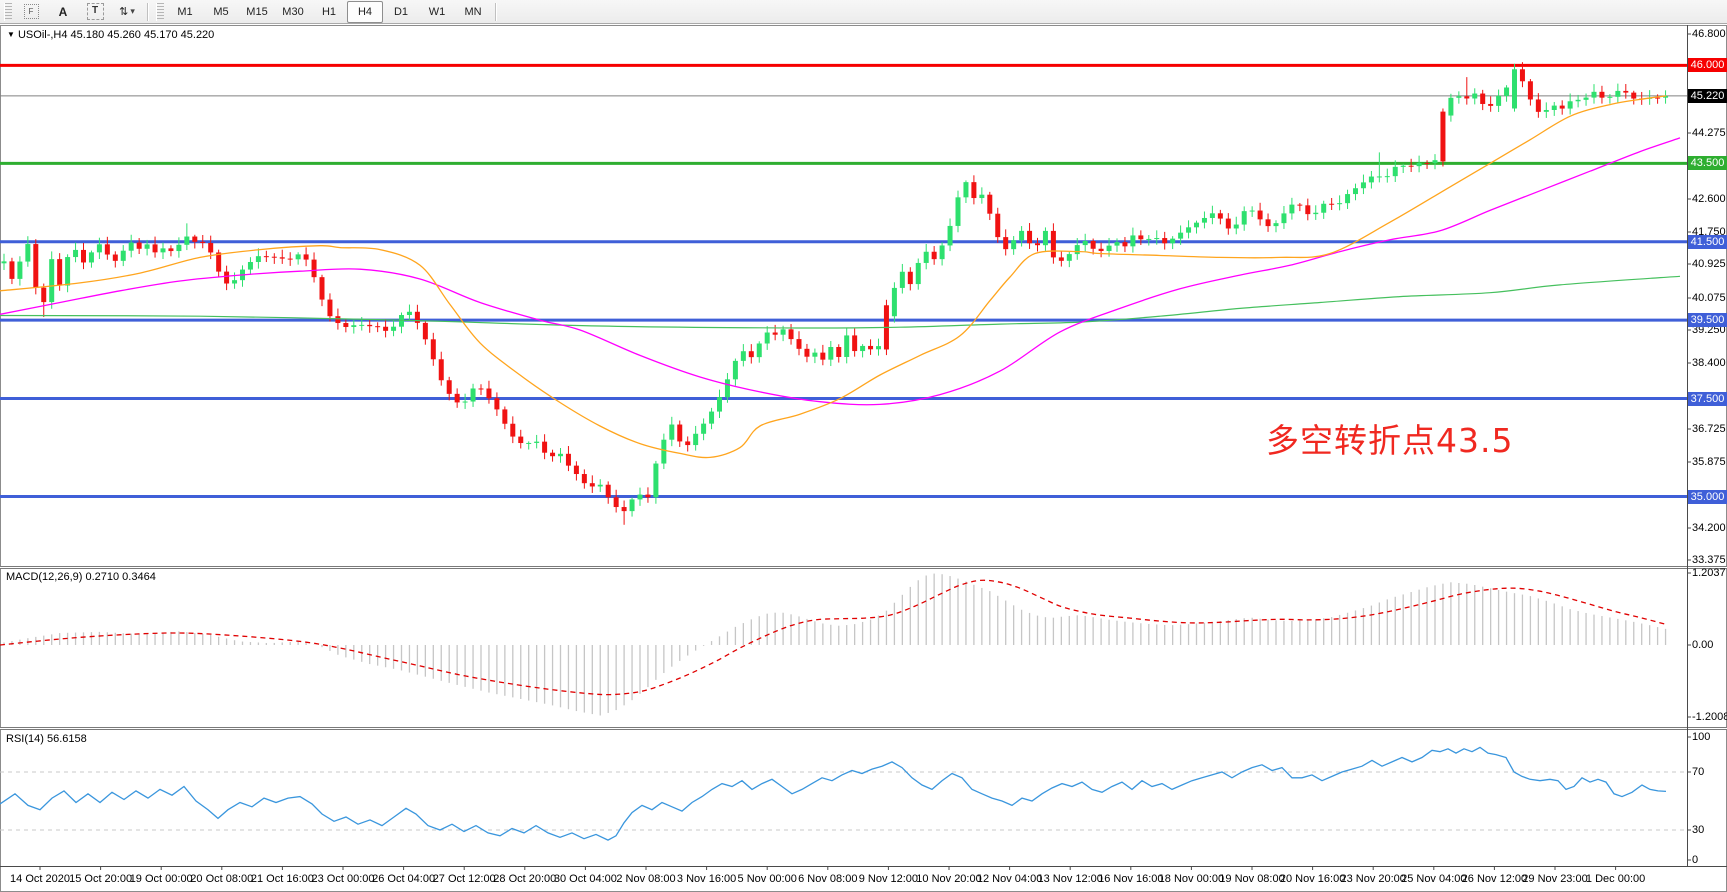 The width and height of the screenshot is (1727, 892). I want to click on macd-label: MACD(12,26,9) 0.2710 0.3464, so click(81, 577).